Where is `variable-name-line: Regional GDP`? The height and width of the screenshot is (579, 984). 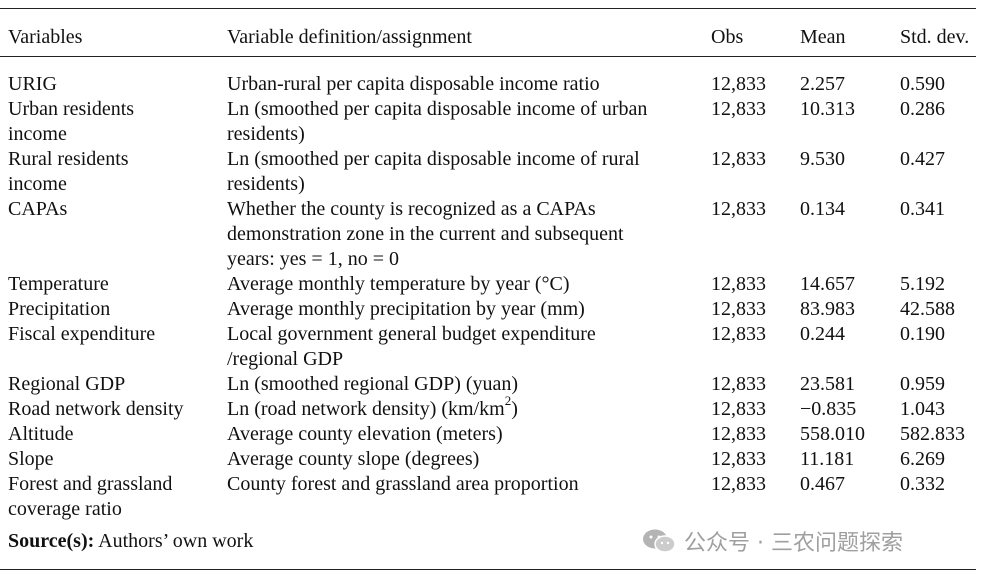 variable-name-line: Regional GDP is located at coordinates (67, 384).